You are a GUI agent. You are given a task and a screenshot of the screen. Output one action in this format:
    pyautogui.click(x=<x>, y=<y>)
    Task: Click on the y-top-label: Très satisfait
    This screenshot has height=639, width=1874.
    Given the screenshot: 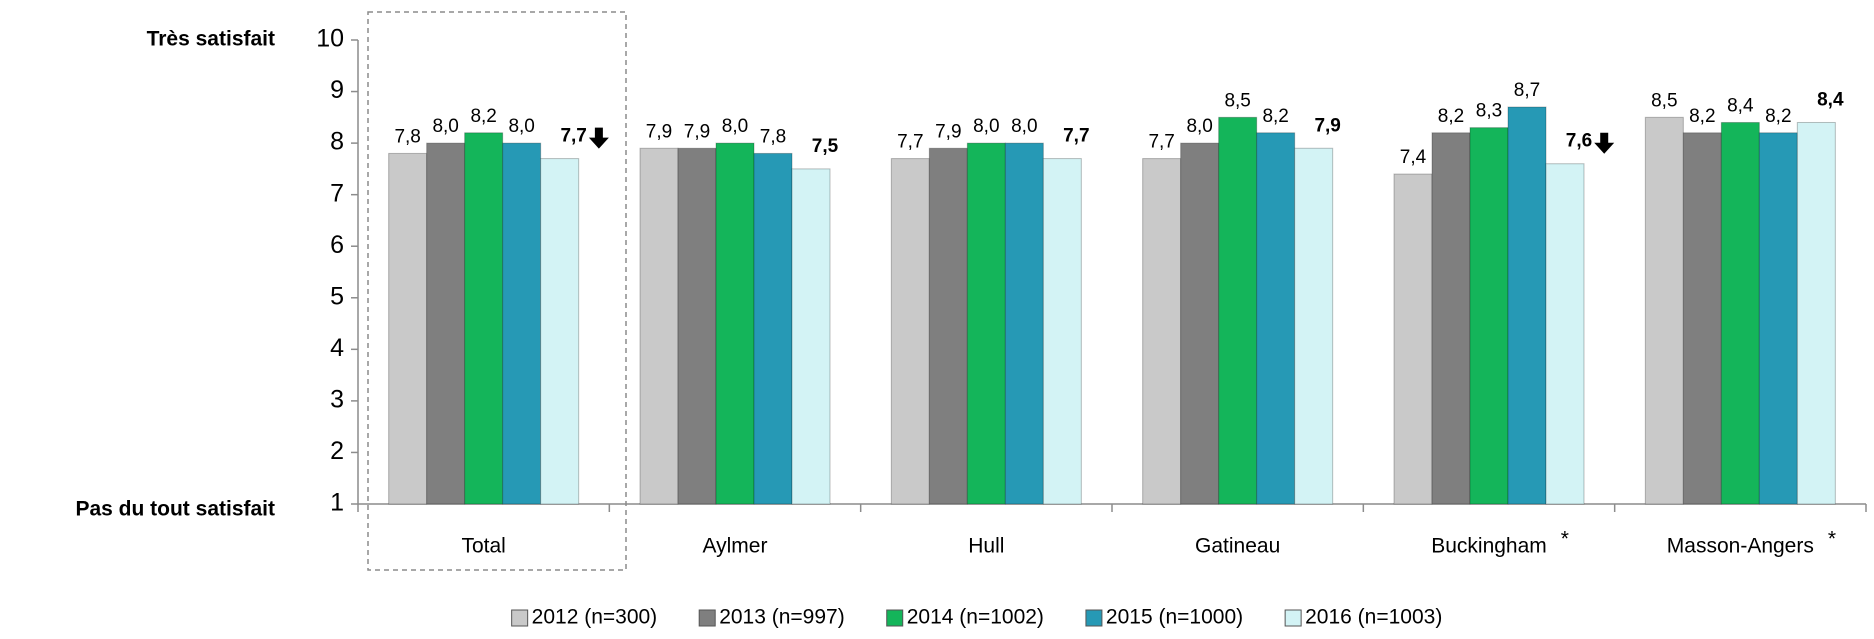 What is the action you would take?
    pyautogui.click(x=211, y=39)
    